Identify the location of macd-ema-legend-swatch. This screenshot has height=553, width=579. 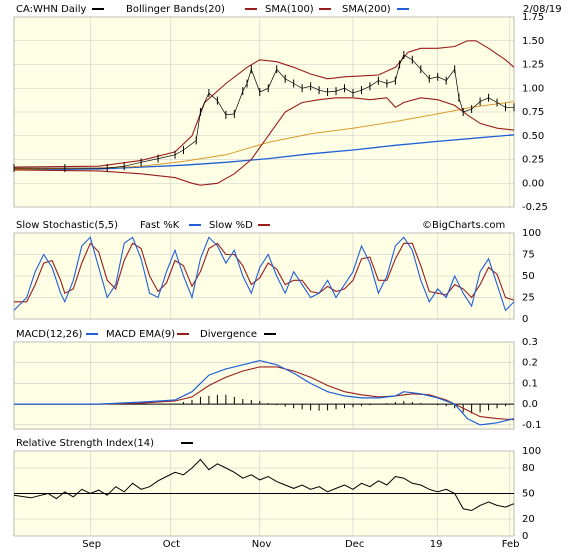
(183, 334).